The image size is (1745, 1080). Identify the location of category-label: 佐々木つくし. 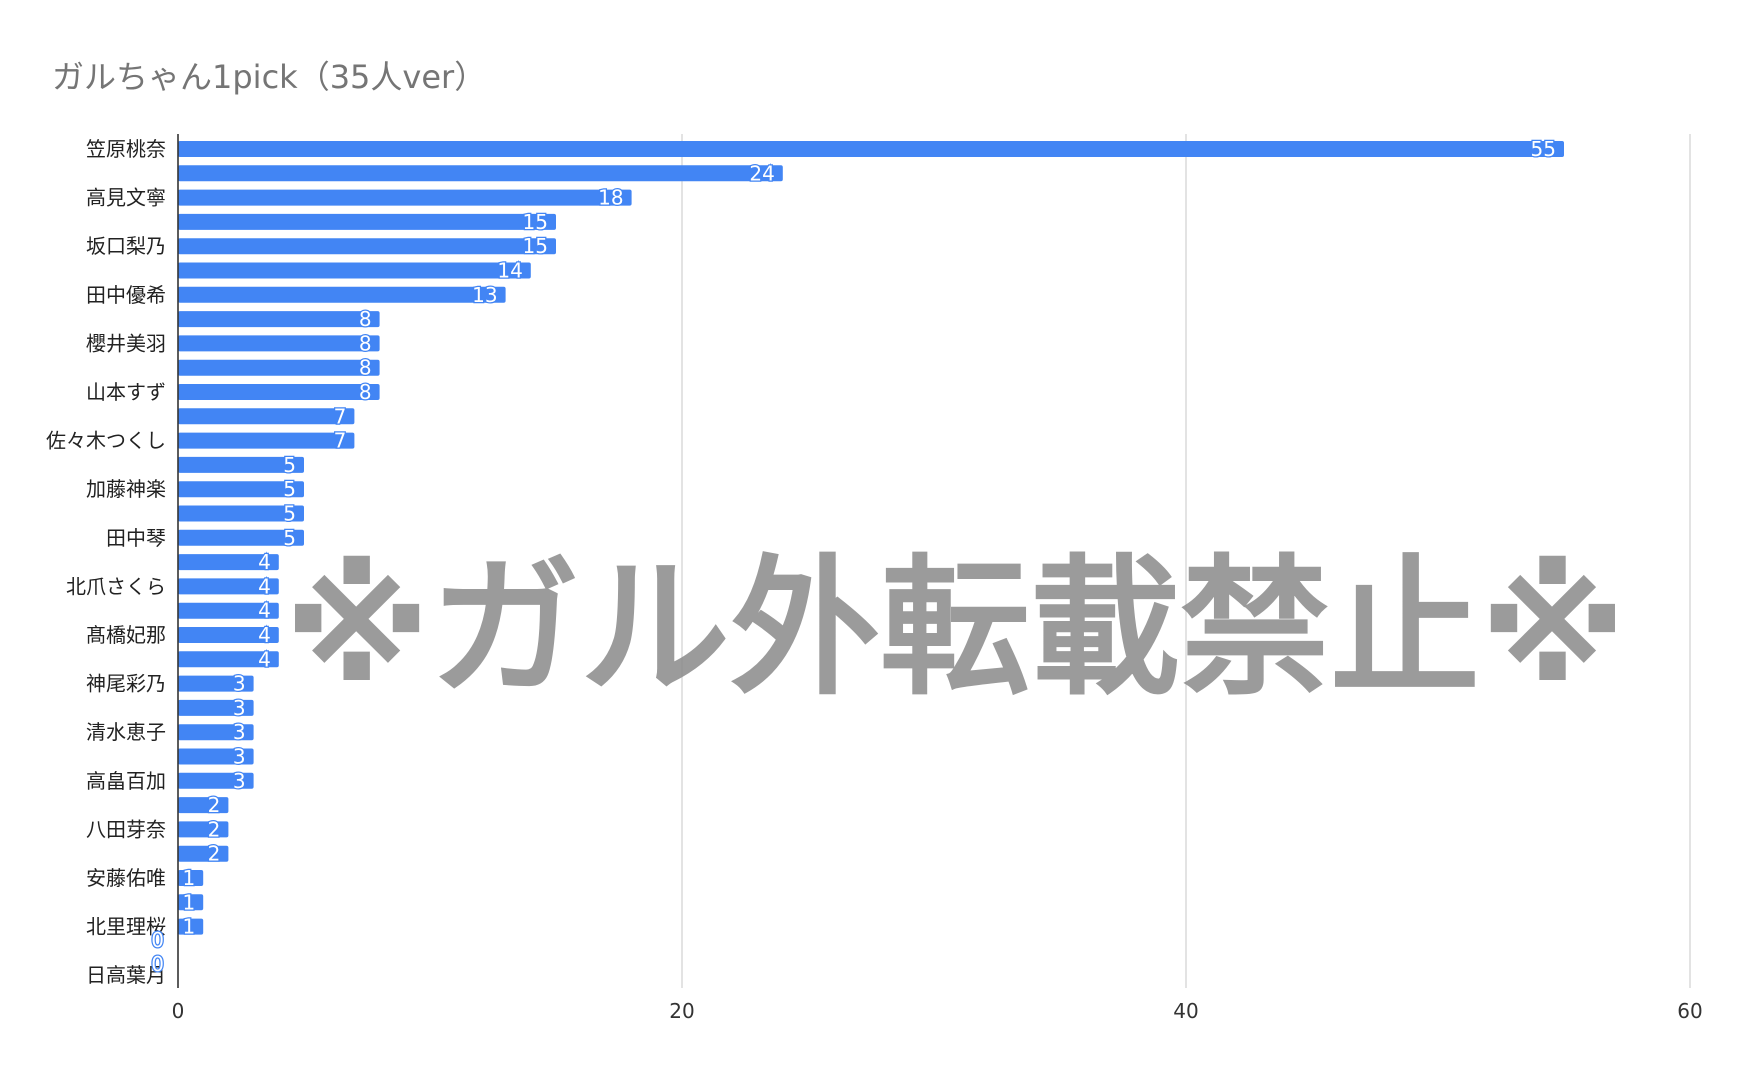
(106, 441).